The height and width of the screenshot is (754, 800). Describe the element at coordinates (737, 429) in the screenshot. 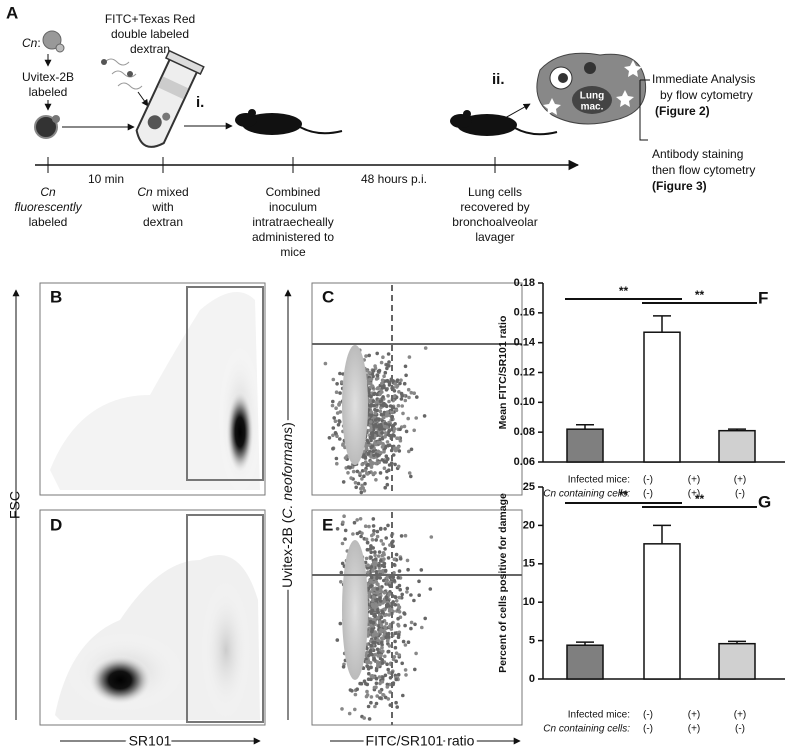

I see `error-bar` at that location.